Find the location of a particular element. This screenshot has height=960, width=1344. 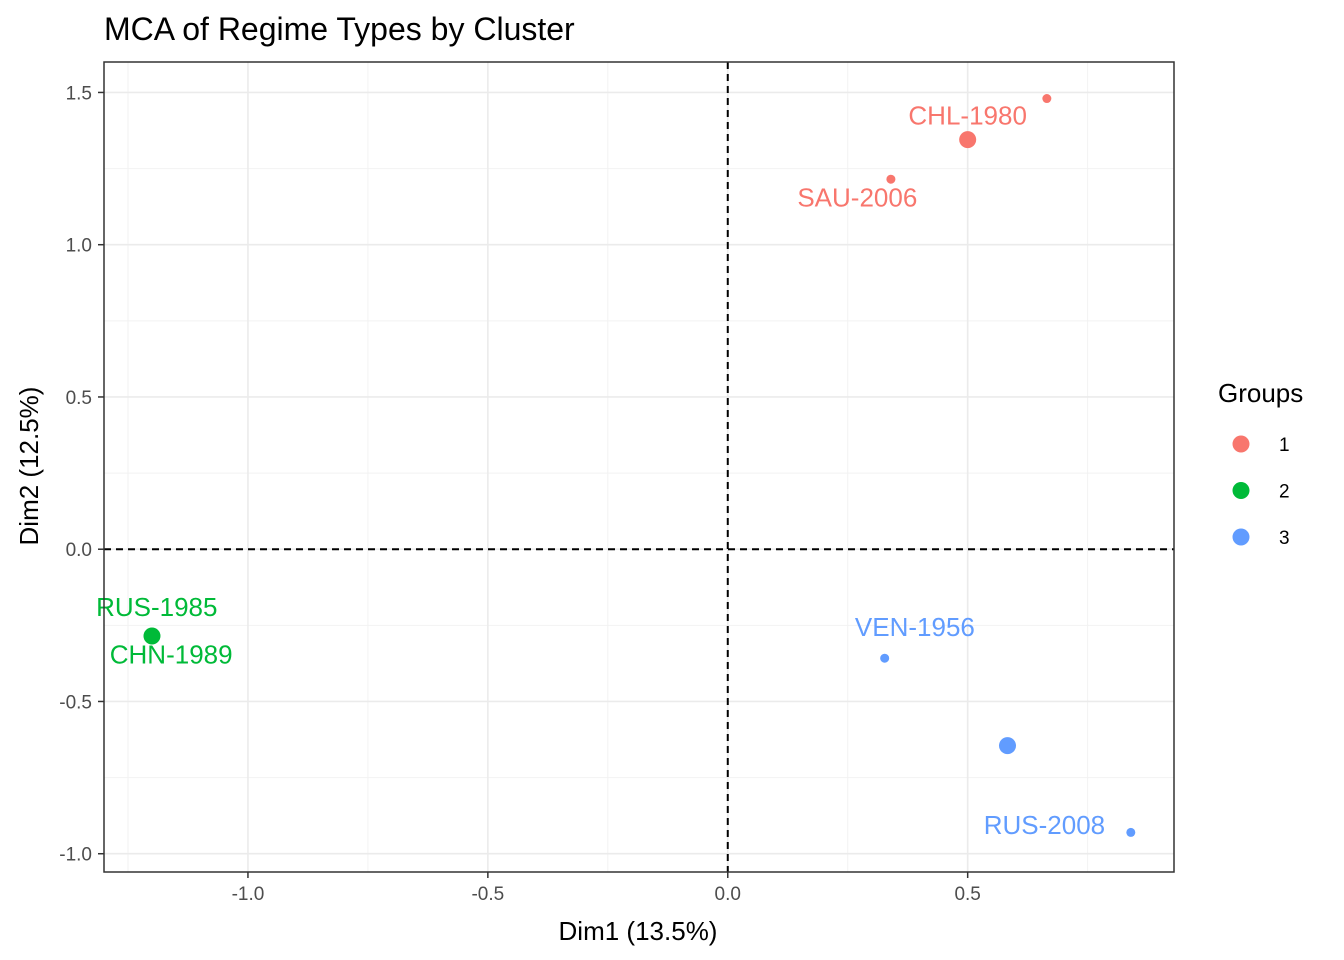

x-axis-title: Dim1 (13.5%) is located at coordinates (638, 931).